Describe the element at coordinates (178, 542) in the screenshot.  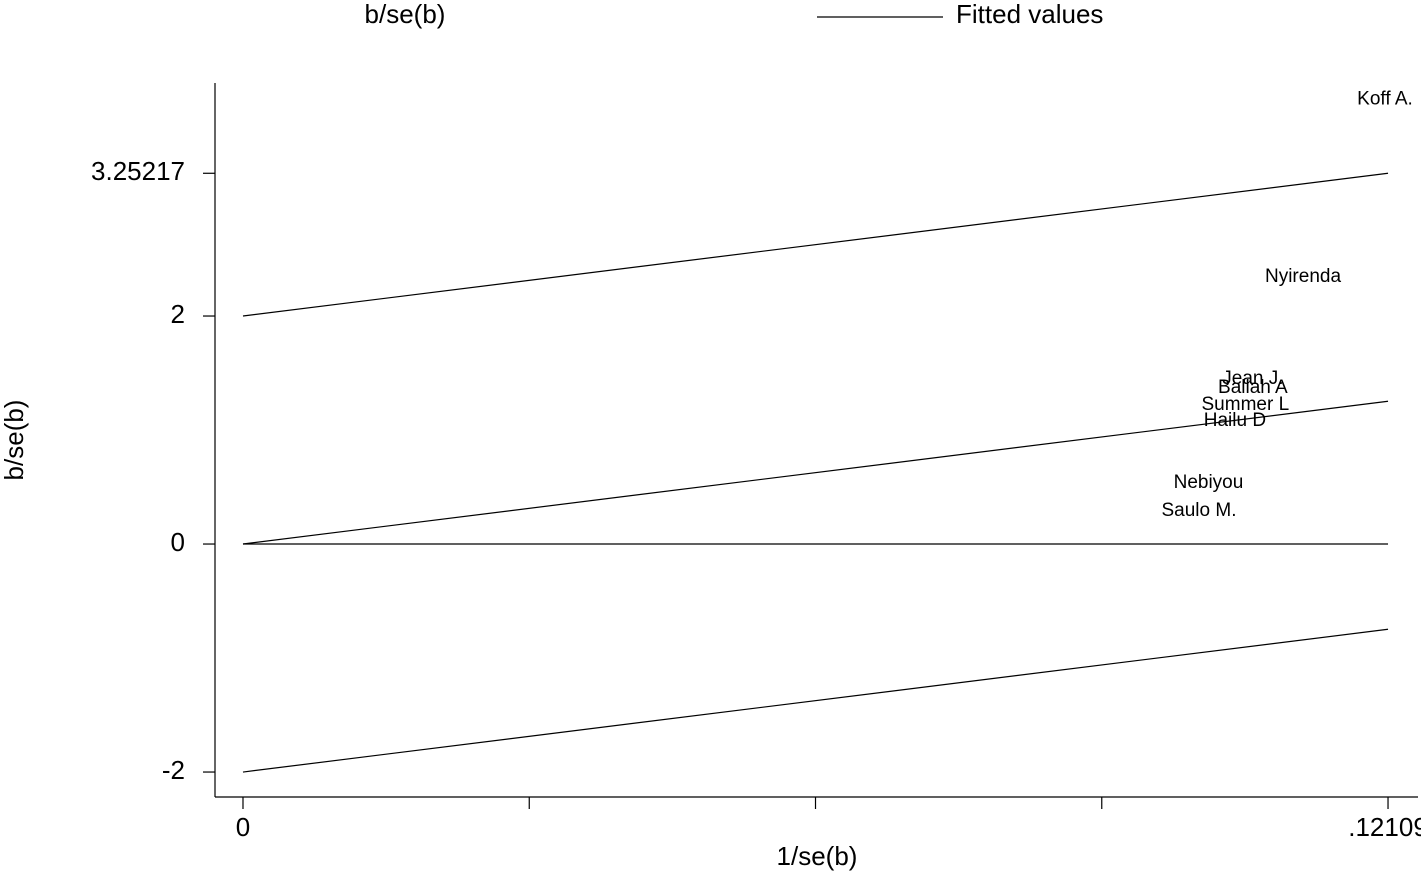
I see `y-tick-label: 0` at that location.